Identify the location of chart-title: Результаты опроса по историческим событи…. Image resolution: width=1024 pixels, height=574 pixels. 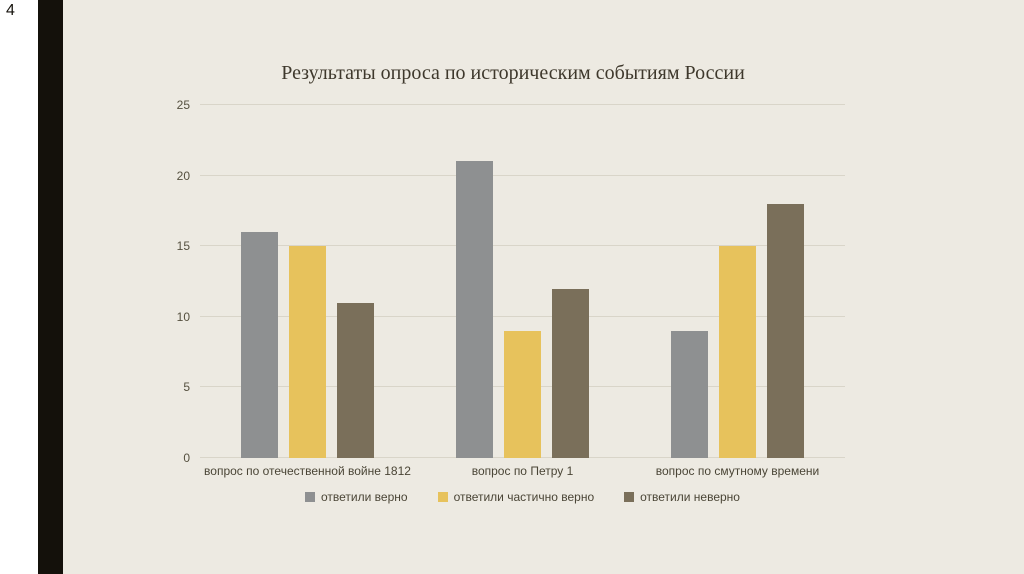
(513, 73).